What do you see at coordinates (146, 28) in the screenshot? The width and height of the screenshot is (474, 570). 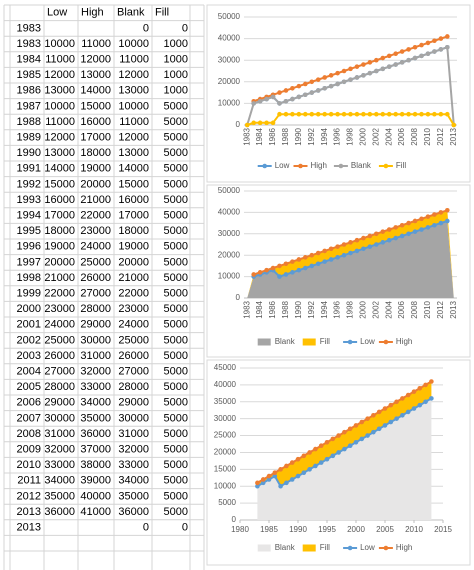 I see `cell: 0` at bounding box center [146, 28].